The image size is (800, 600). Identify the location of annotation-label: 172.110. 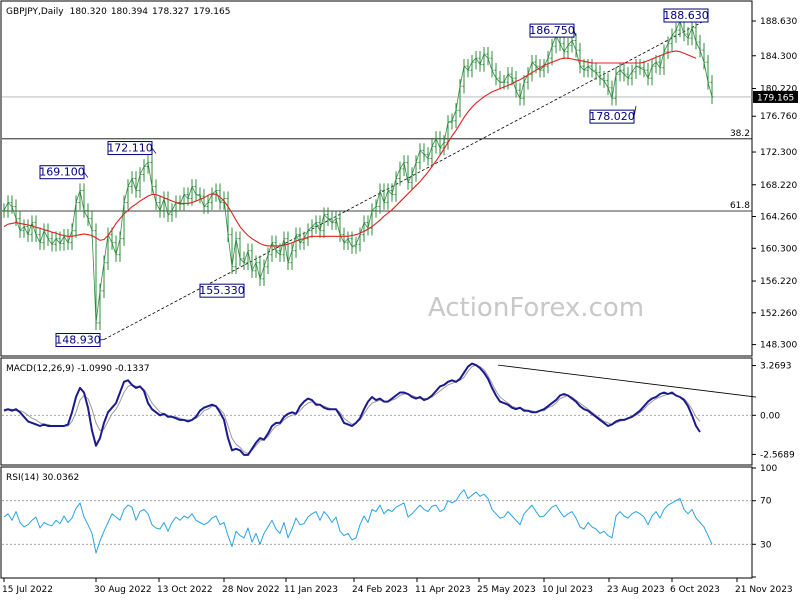
(130, 148).